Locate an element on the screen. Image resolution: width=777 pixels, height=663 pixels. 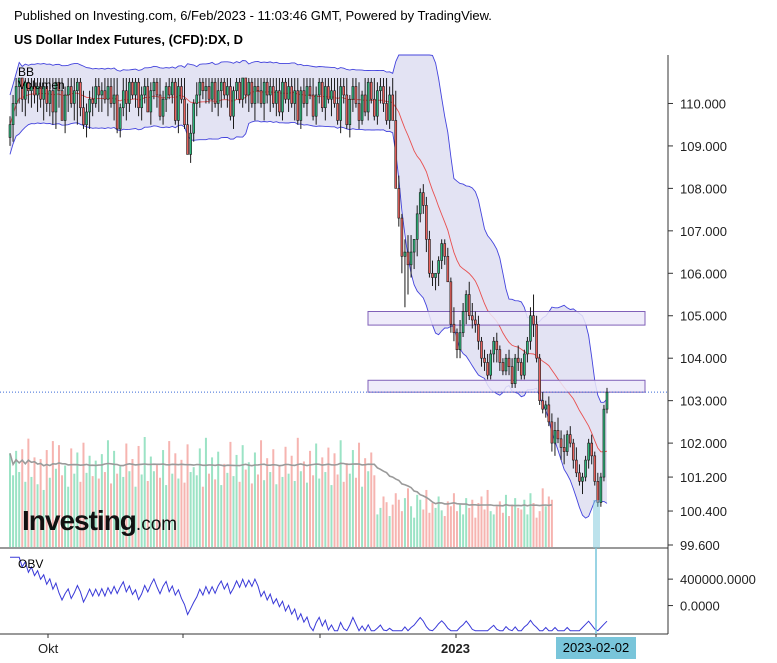
logo-text: Investing is located at coordinates (79, 520).